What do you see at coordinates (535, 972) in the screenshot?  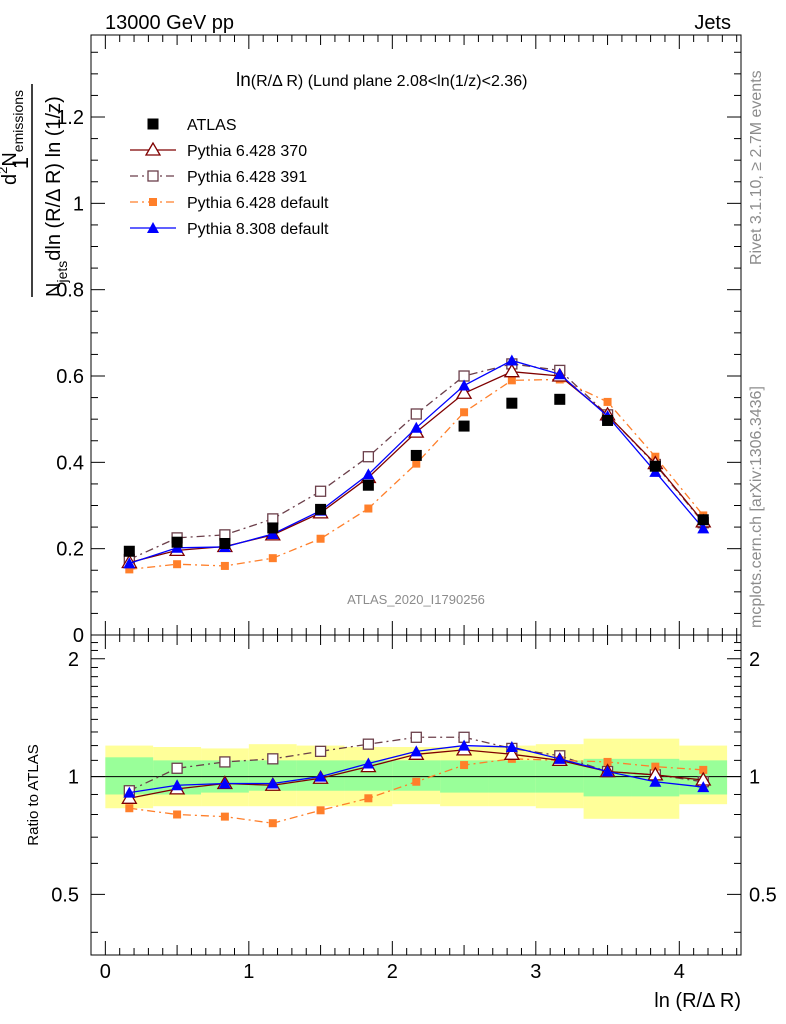 I see `xtick-label: 3` at bounding box center [535, 972].